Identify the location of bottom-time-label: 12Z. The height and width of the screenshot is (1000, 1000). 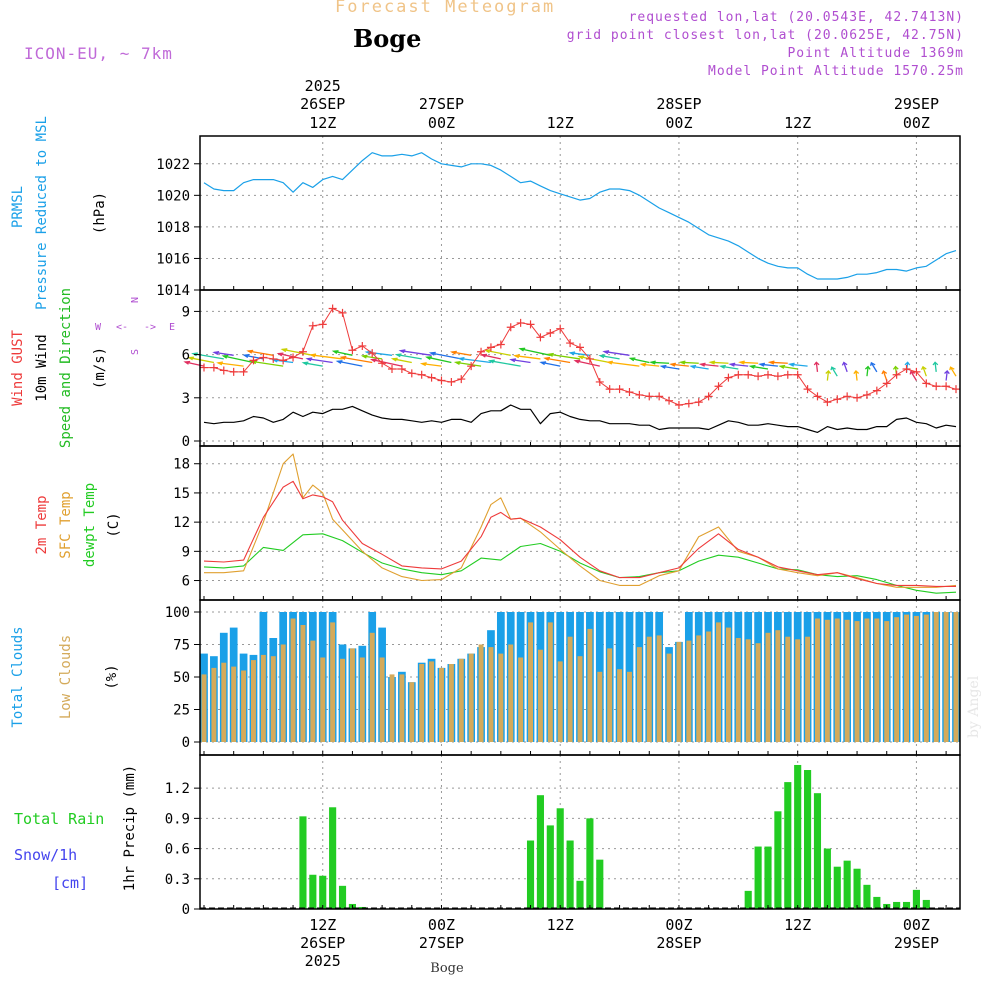
(797, 925).